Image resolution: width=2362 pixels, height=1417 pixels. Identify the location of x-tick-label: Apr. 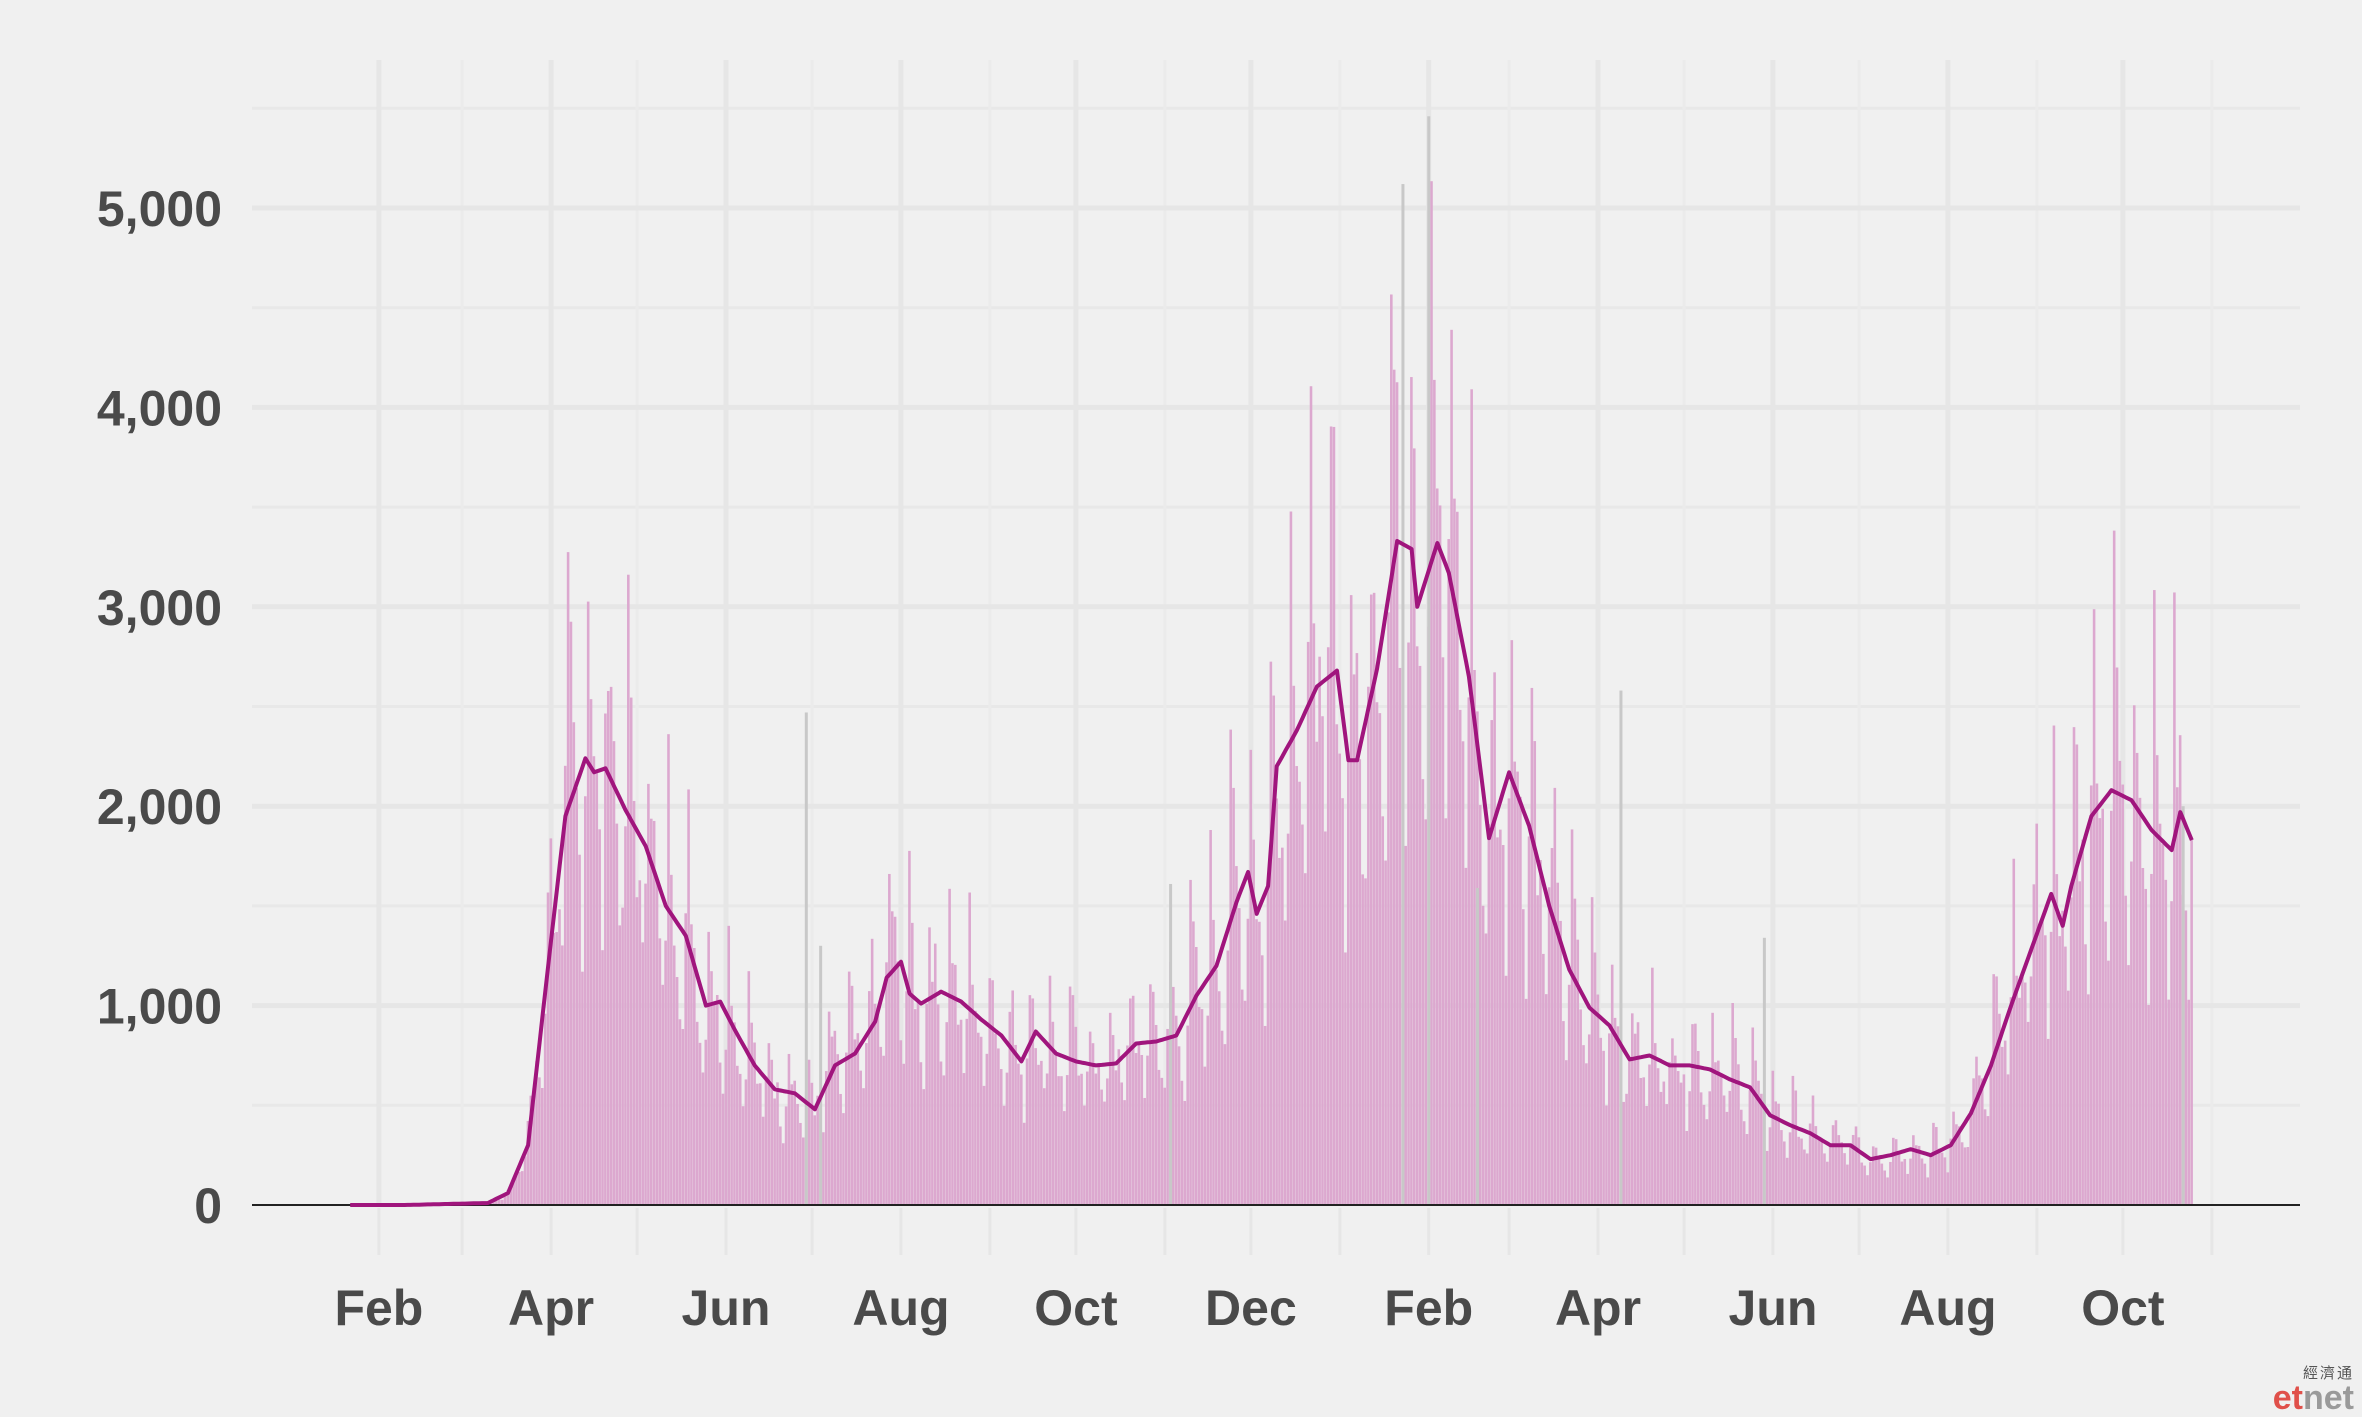
(1598, 1308).